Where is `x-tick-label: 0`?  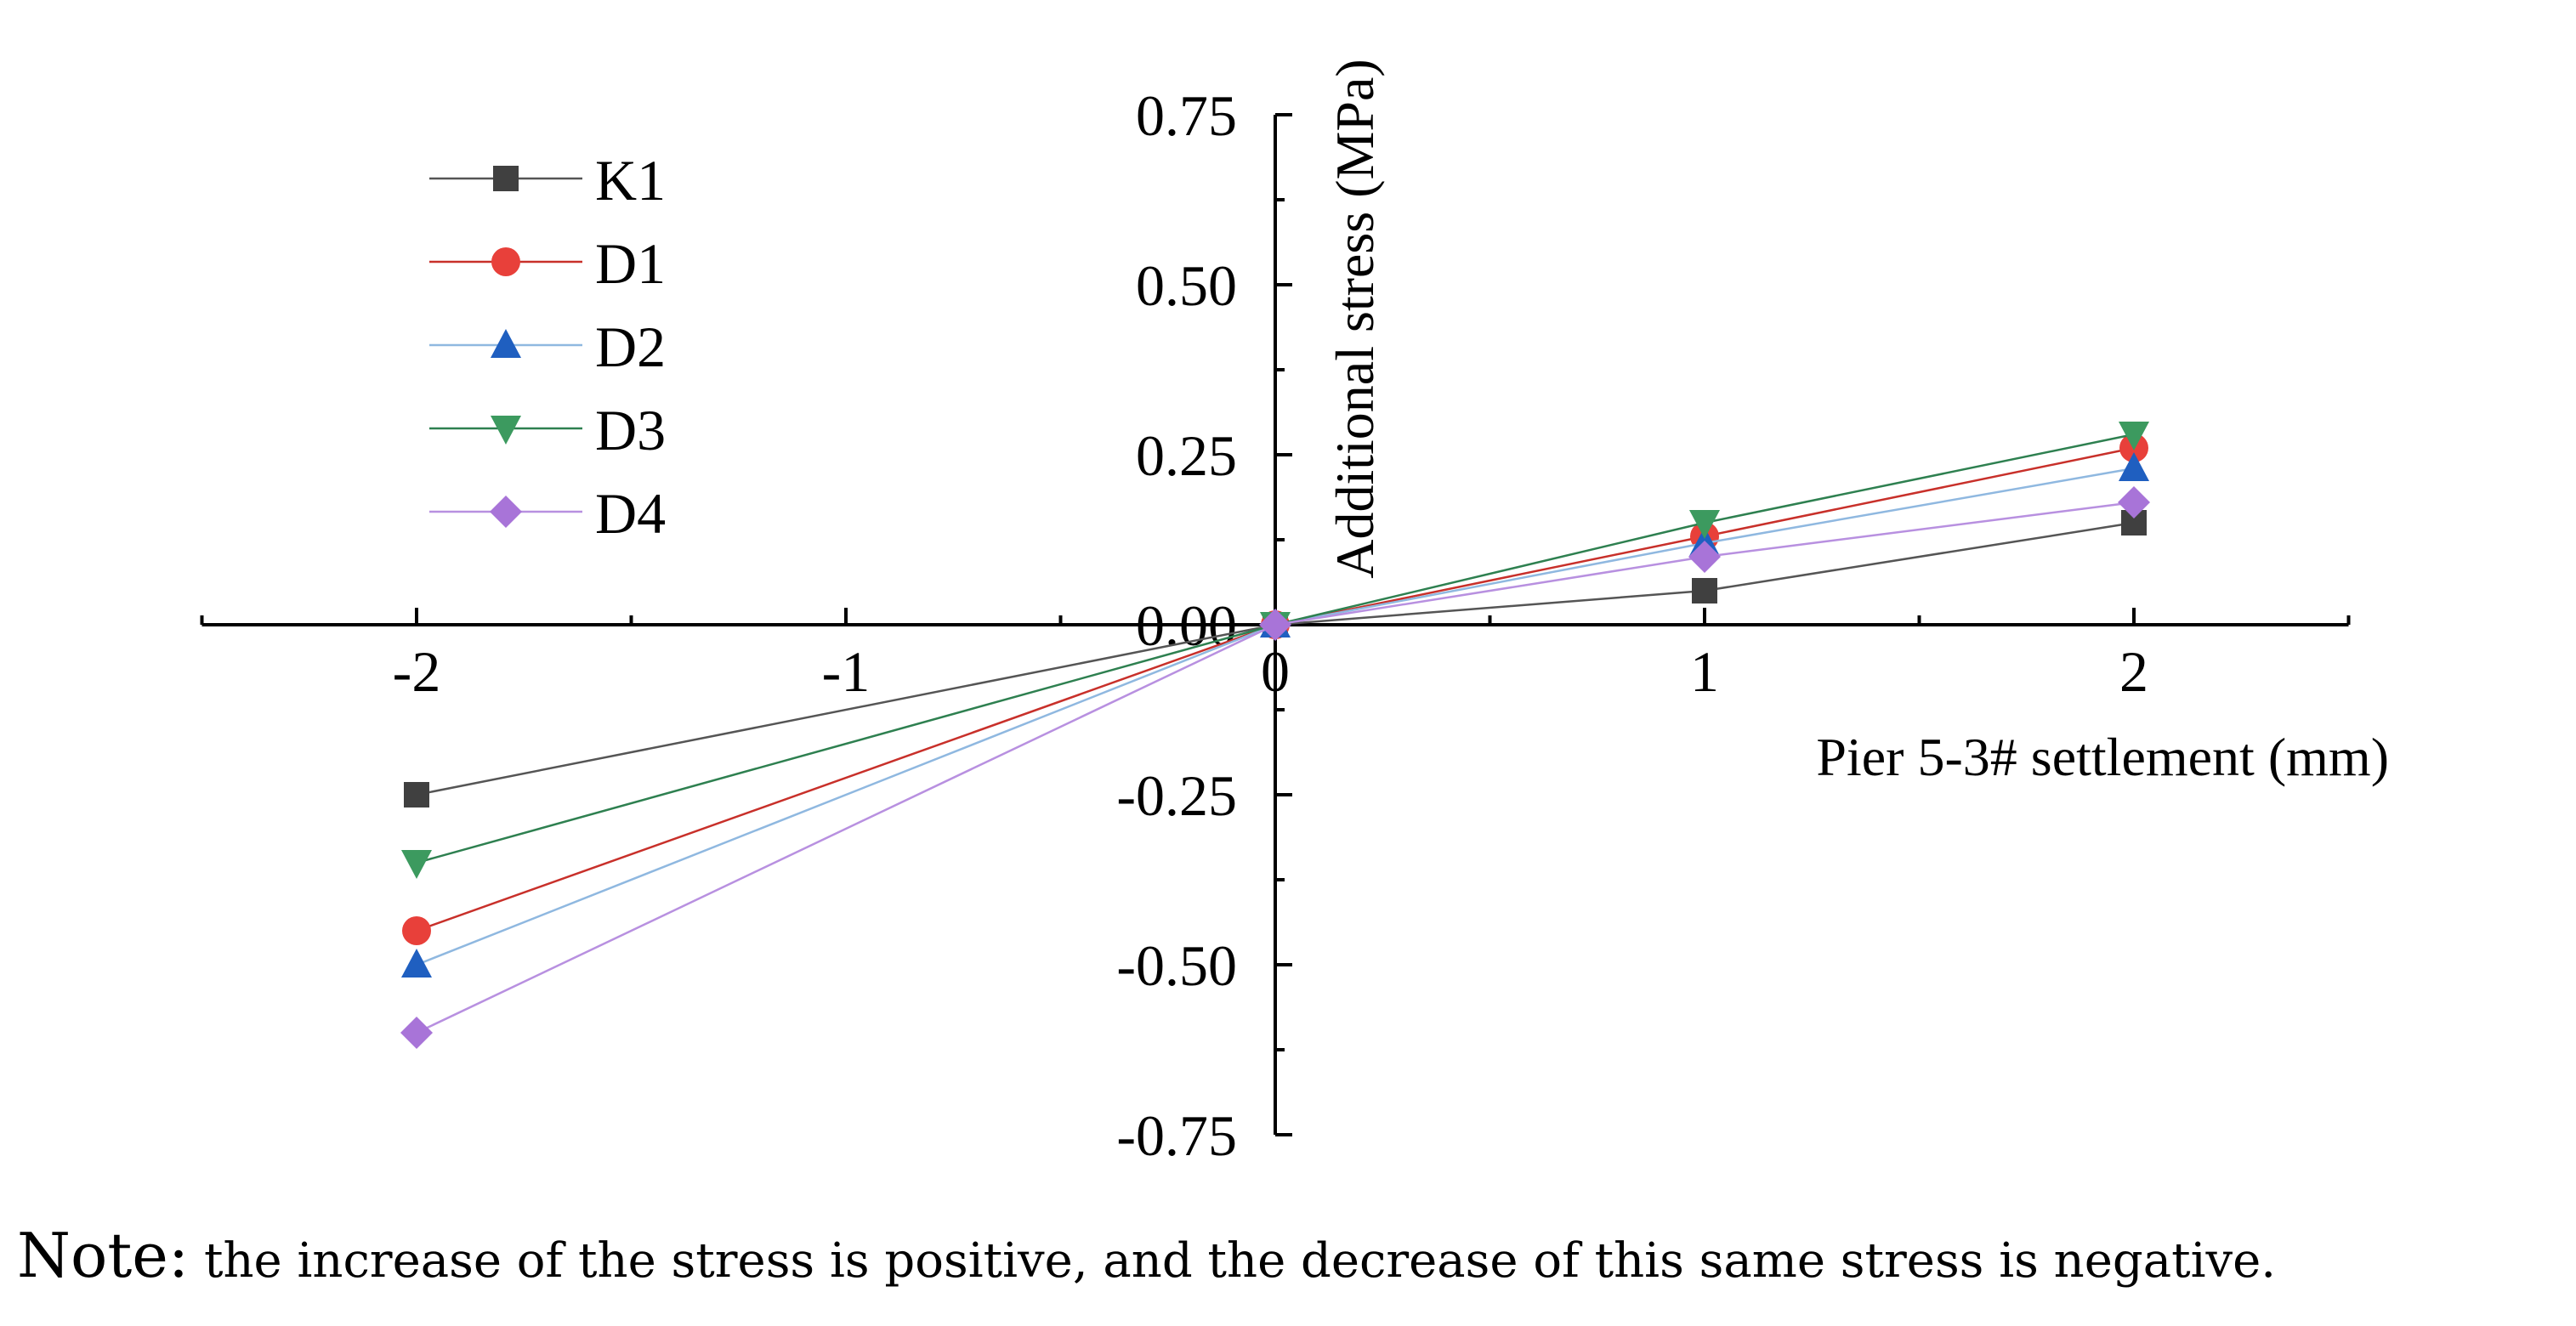
x-tick-label: 0 is located at coordinates (1275, 671).